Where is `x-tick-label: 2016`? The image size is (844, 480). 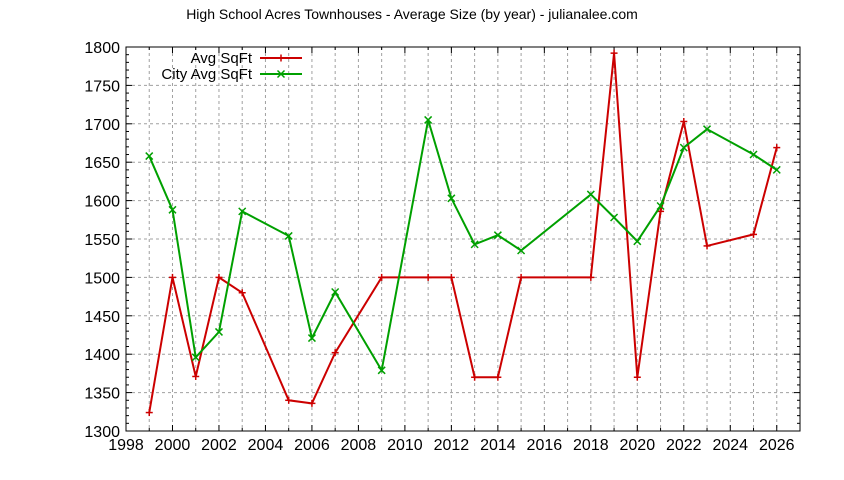 x-tick-label: 2016 is located at coordinates (545, 445).